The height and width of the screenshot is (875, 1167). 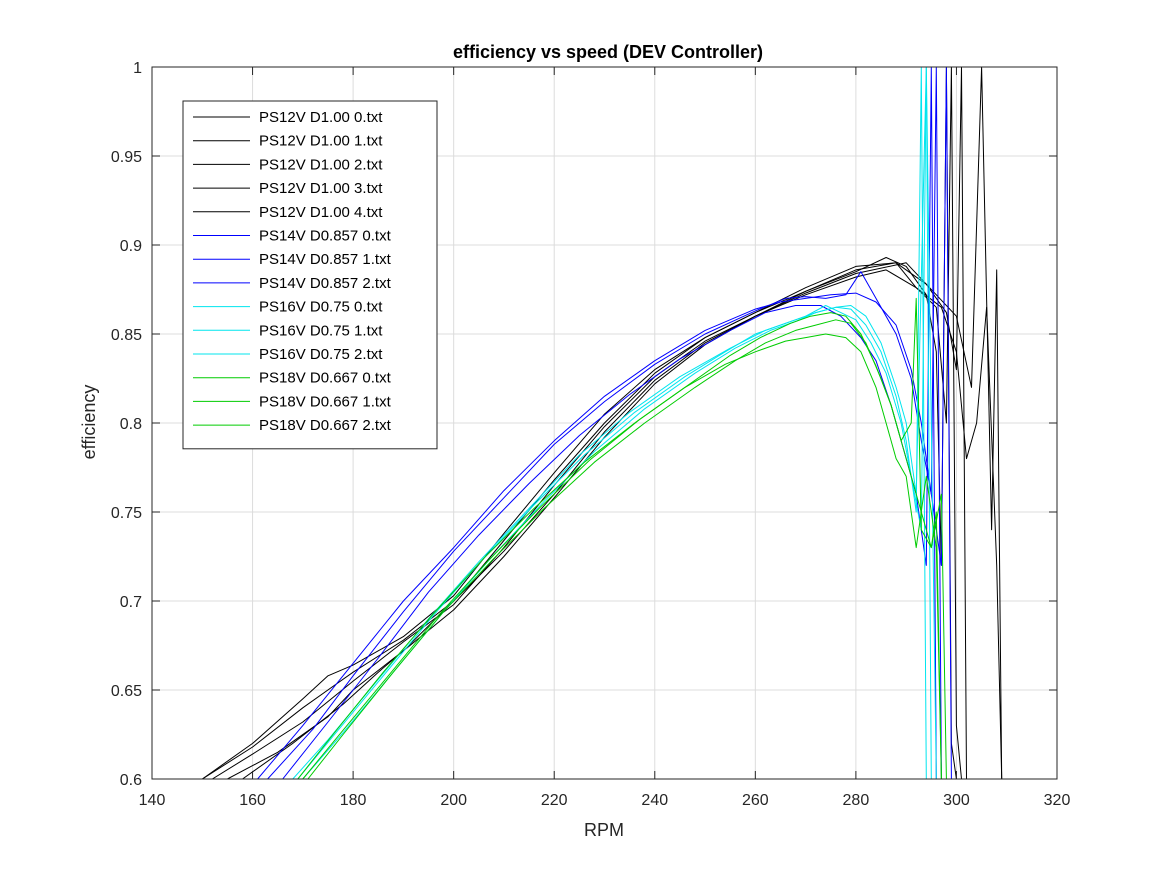 I want to click on x-axis-label: RPM, so click(x=604, y=830).